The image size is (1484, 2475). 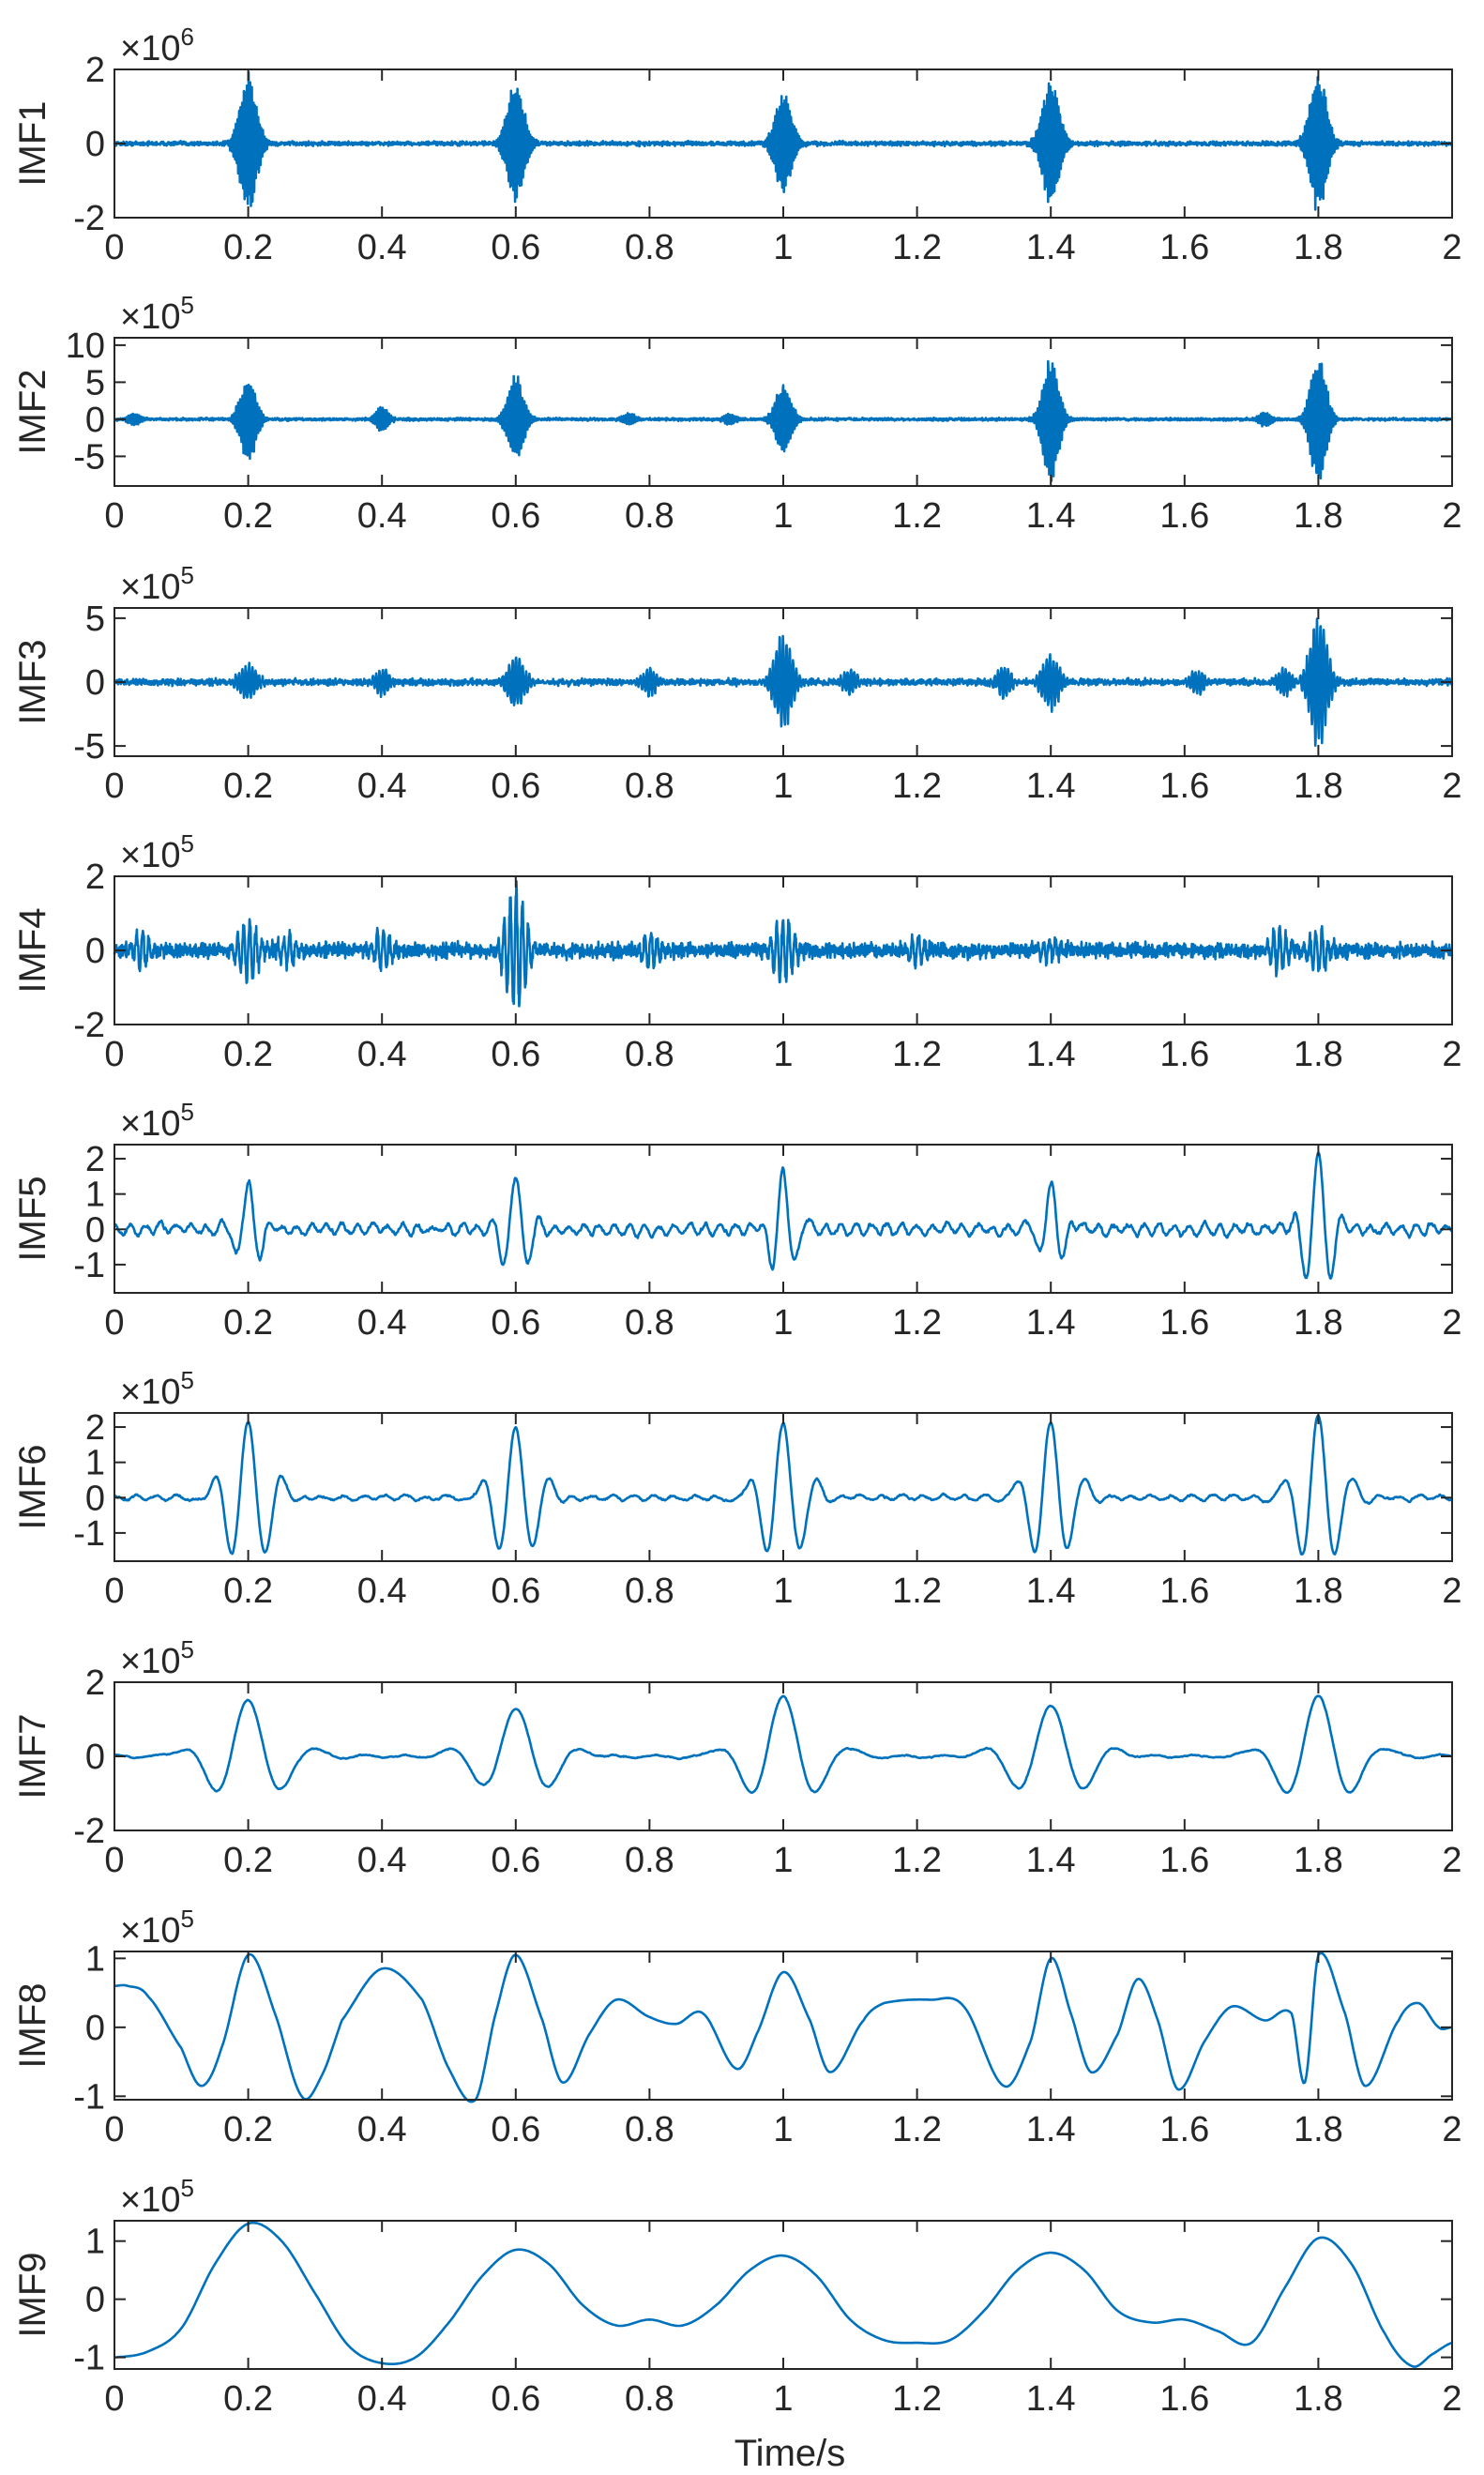 I want to click on y-axis-title: IMF5, so click(x=32, y=1218).